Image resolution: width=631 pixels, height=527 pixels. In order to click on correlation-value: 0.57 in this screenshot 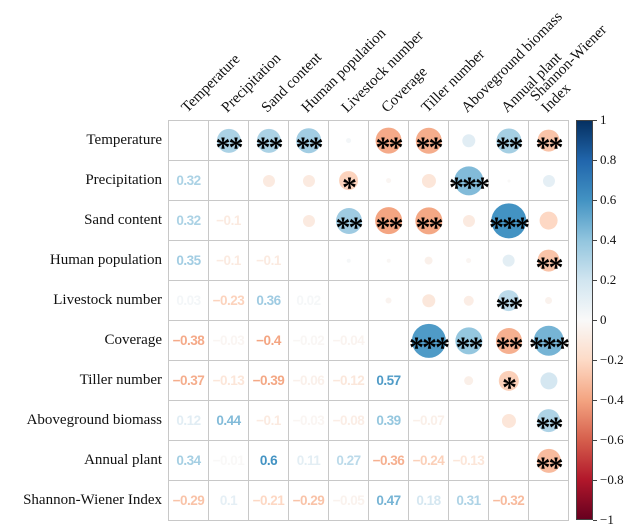, I will do `click(388, 380)`.